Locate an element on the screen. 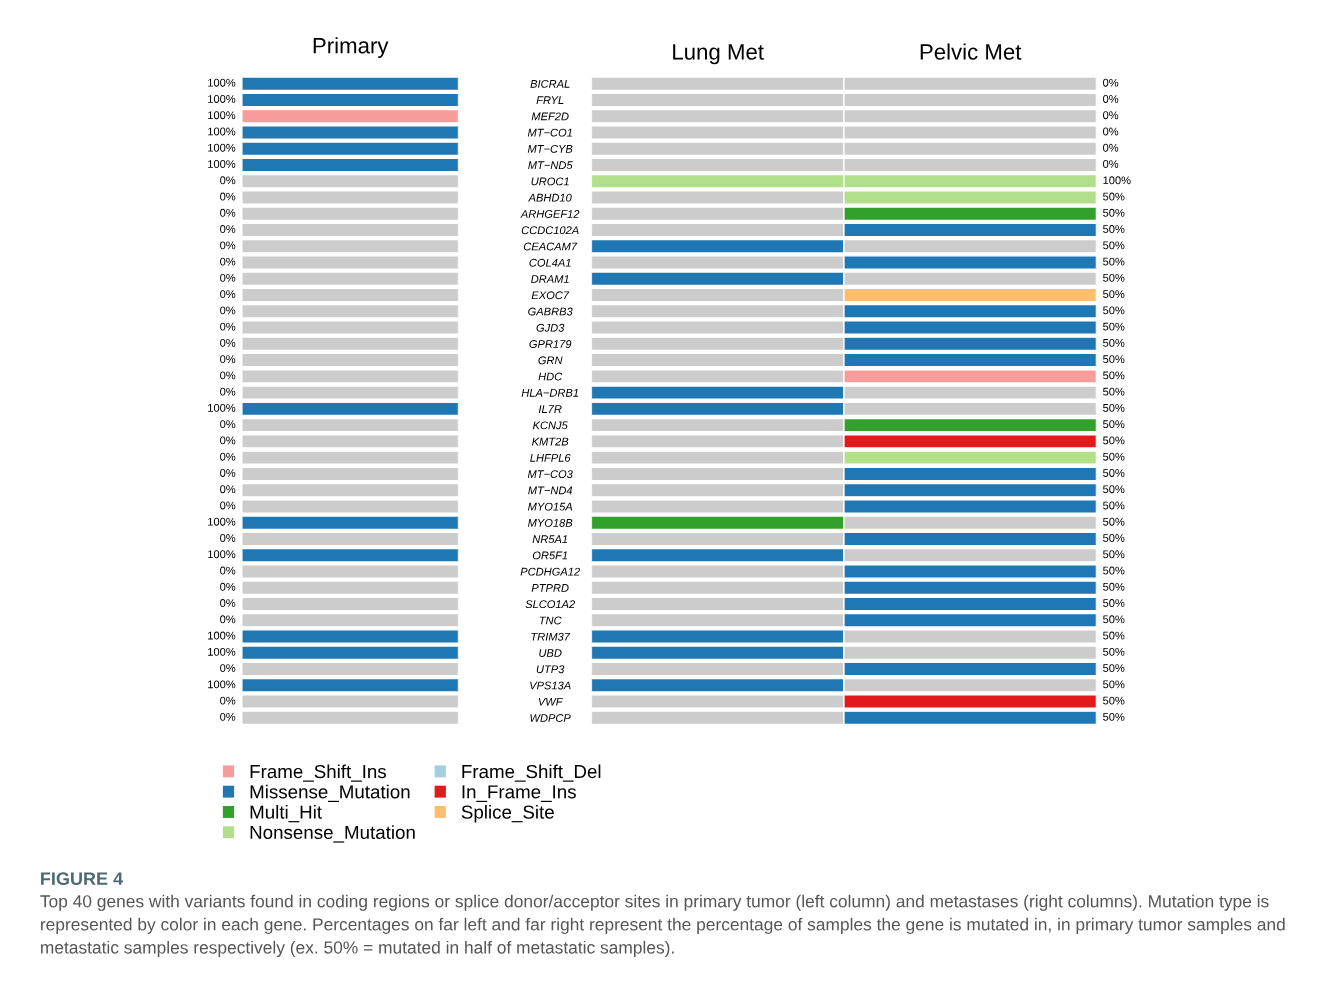 The height and width of the screenshot is (981, 1329). y-tick-label: ARHGEF12 is located at coordinates (550, 214).